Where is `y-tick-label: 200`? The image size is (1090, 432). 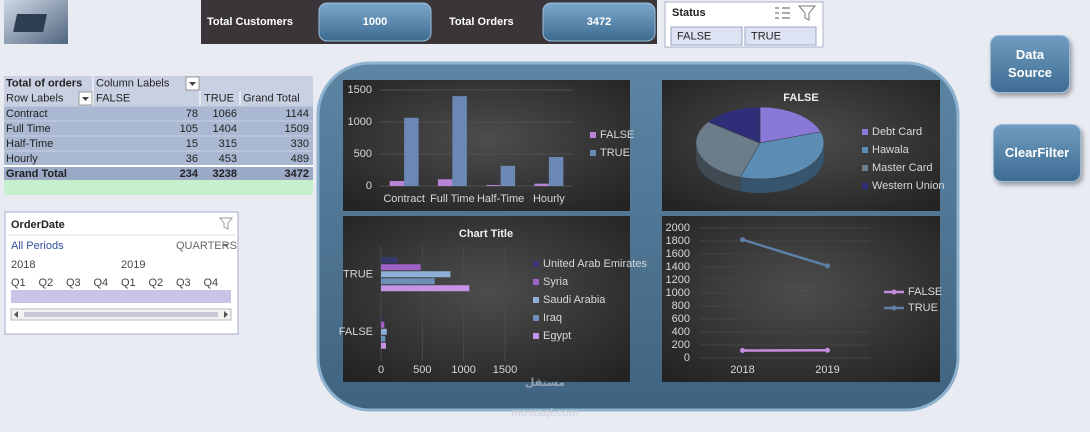 y-tick-label: 200 is located at coordinates (681, 345).